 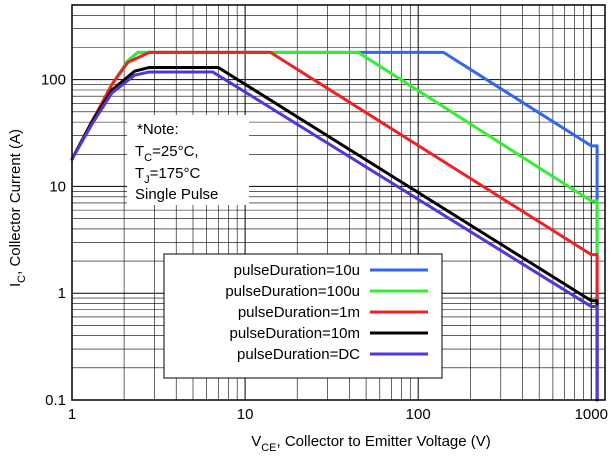 What do you see at coordinates (158, 129) in the screenshot?
I see `note-line-1: *Note:` at bounding box center [158, 129].